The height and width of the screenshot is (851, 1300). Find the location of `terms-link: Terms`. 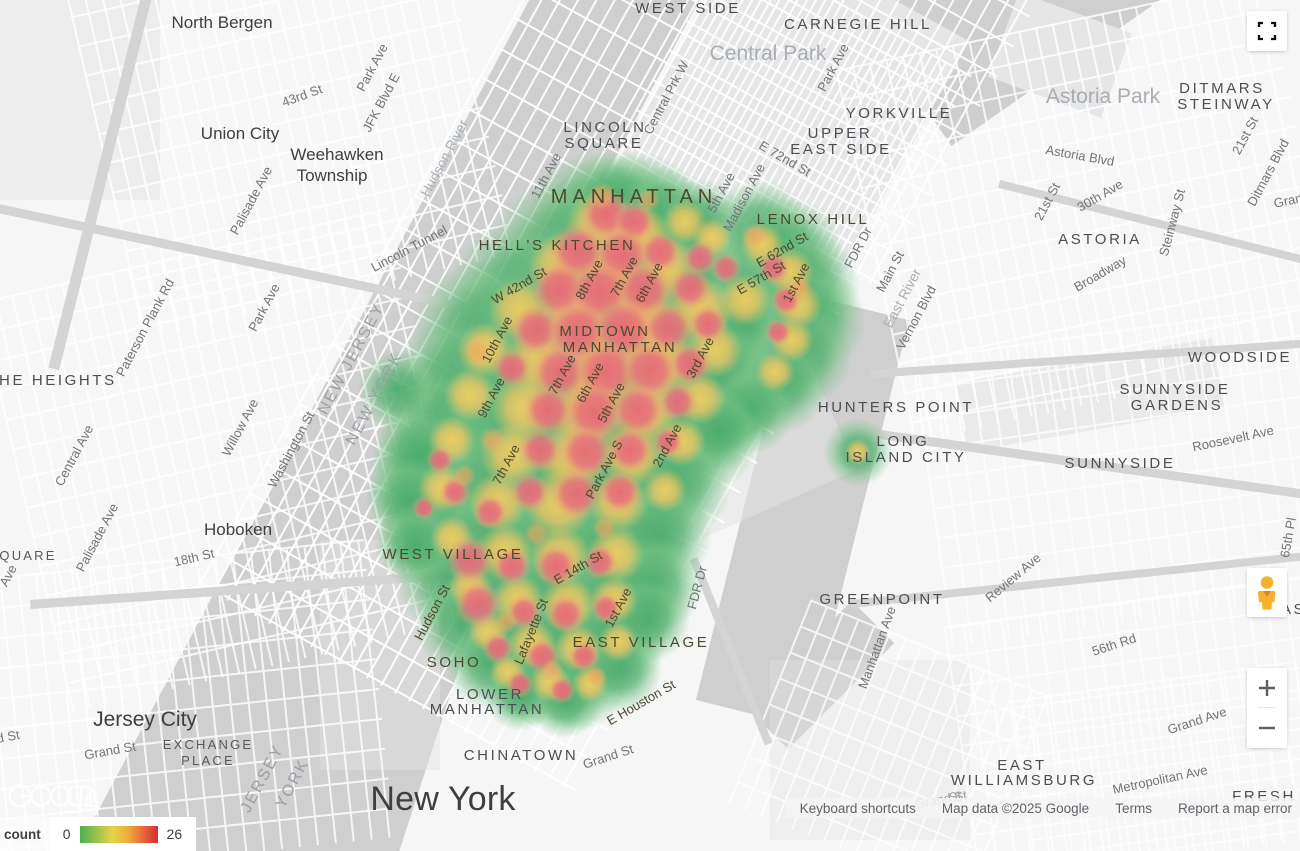

terms-link: Terms is located at coordinates (1133, 808).